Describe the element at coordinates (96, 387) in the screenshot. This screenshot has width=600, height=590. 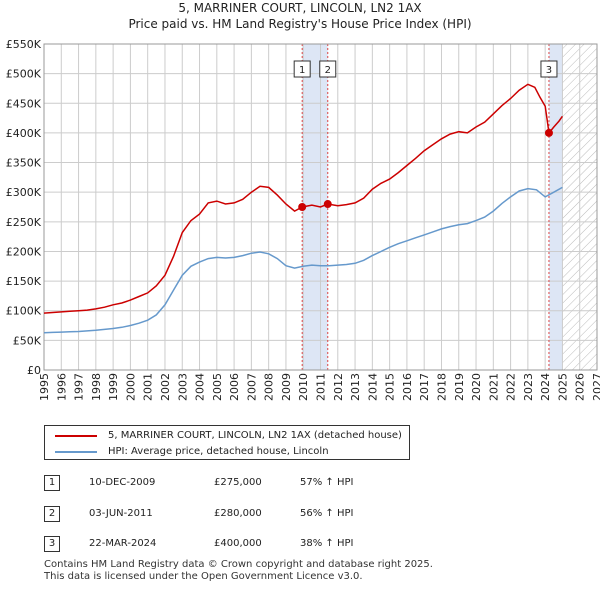
I see `x-tick-label: 1998` at that location.